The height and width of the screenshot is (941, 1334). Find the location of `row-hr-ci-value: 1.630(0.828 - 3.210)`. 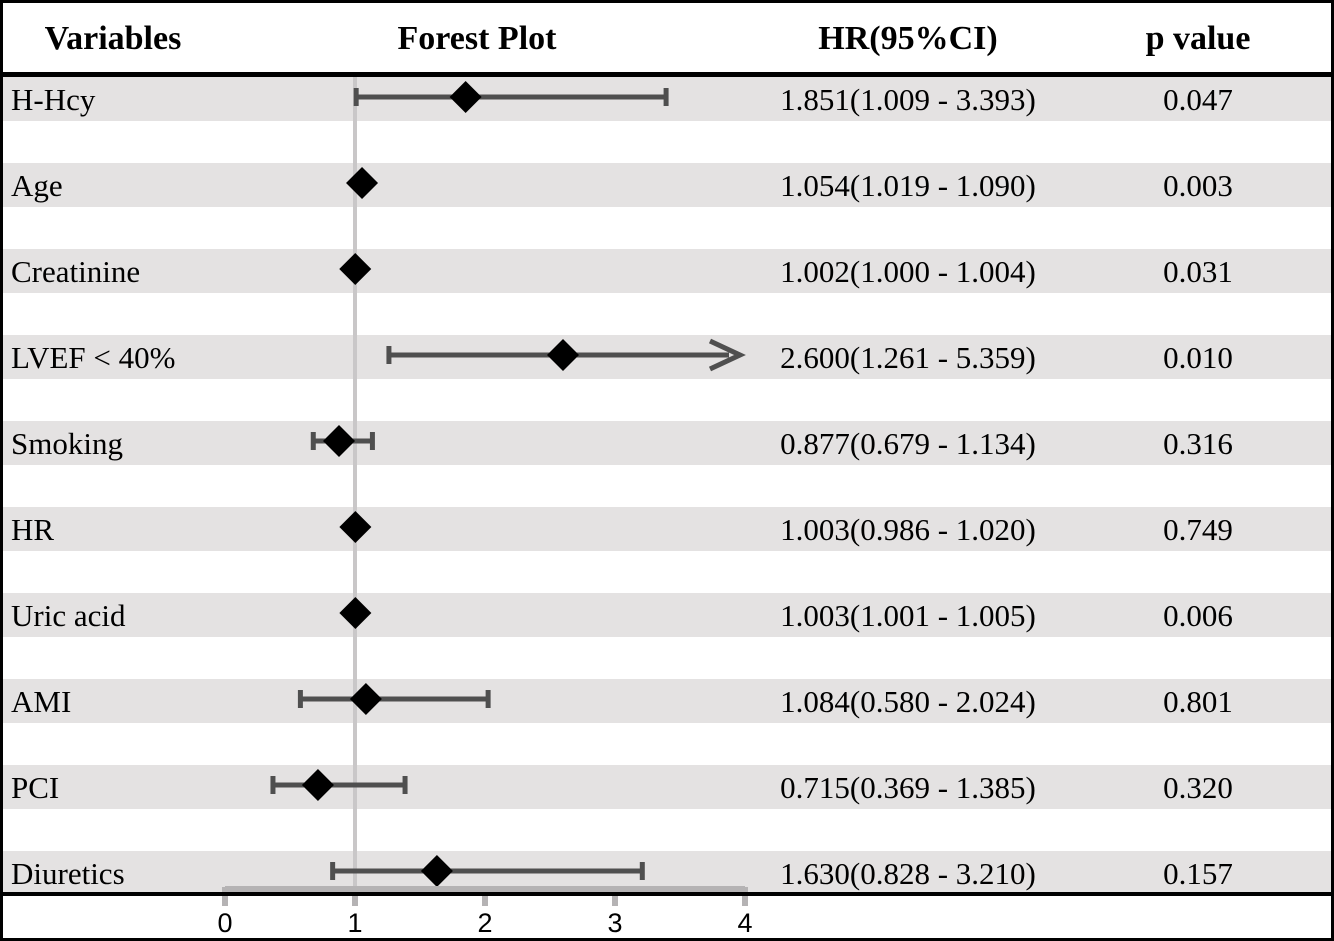

row-hr-ci-value: 1.630(0.828 - 3.210) is located at coordinates (908, 873).